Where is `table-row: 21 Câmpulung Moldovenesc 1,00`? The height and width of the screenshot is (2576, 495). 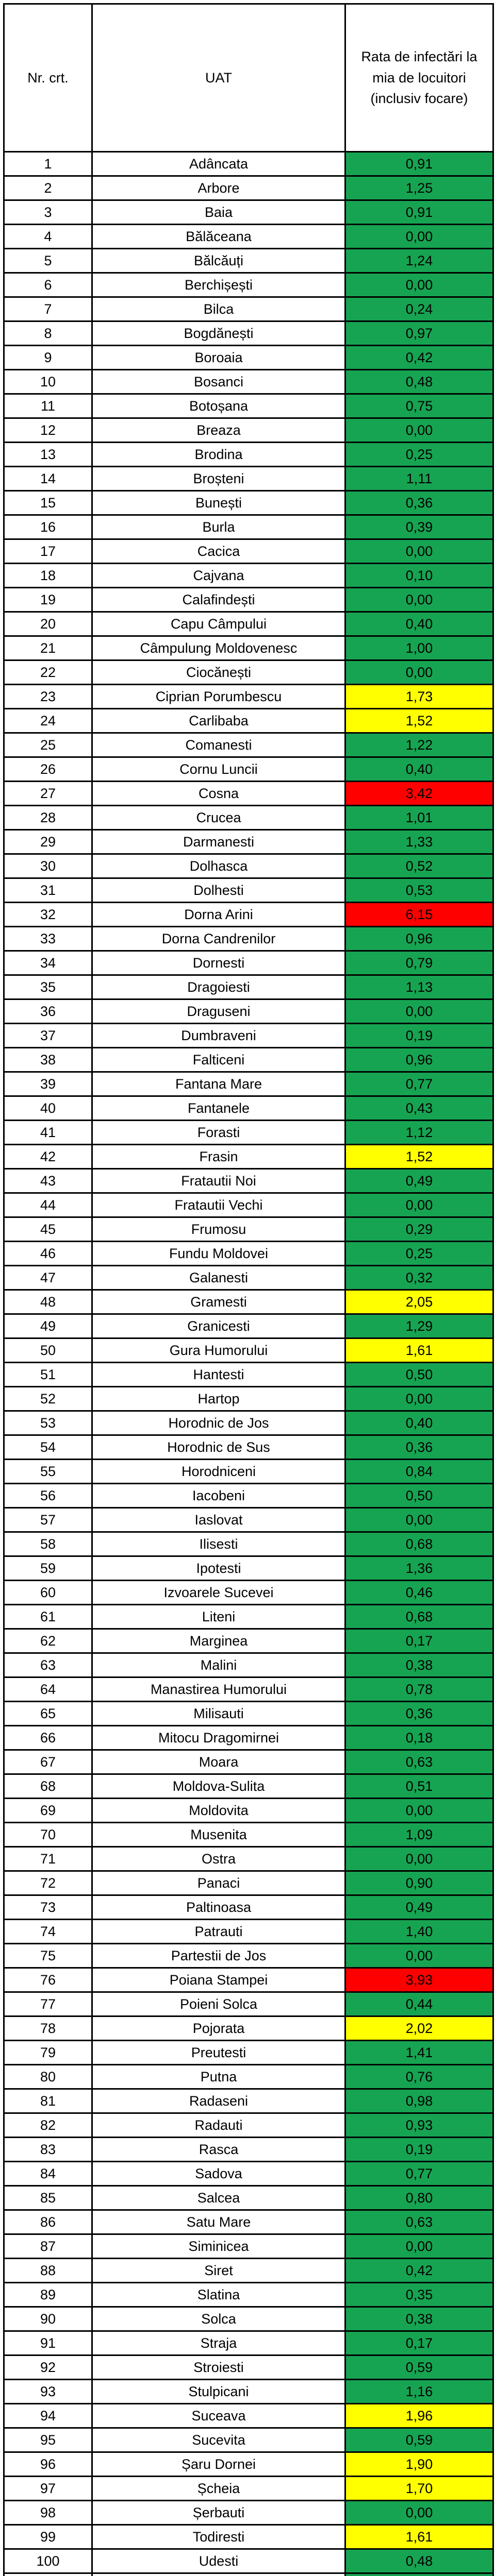
table-row: 21 Câmpulung Moldovenesc 1,00 is located at coordinates (248, 648).